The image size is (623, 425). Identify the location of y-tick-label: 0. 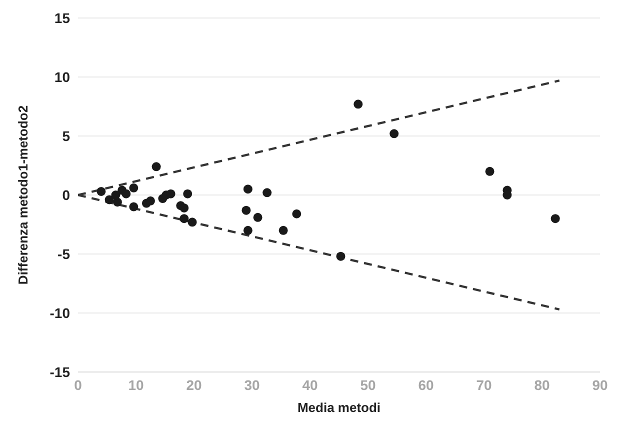
(66, 194).